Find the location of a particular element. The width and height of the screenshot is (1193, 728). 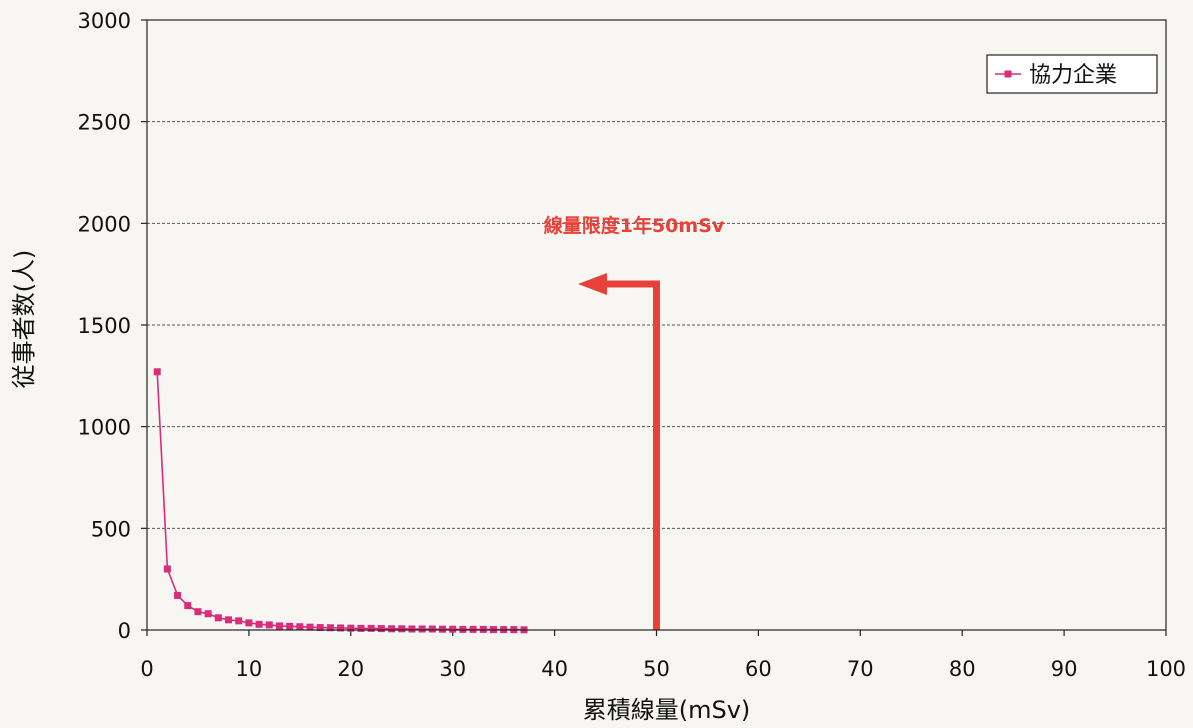

dose-limit-arrow is located at coordinates (632, 455).